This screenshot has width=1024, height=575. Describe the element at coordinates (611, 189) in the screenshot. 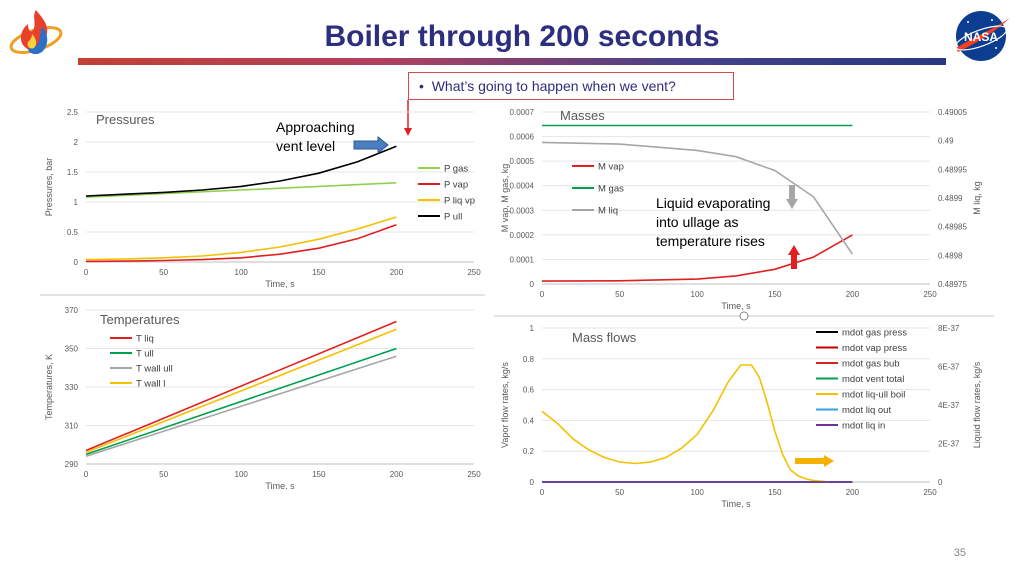

I see `masses-legend-label: M gas` at that location.